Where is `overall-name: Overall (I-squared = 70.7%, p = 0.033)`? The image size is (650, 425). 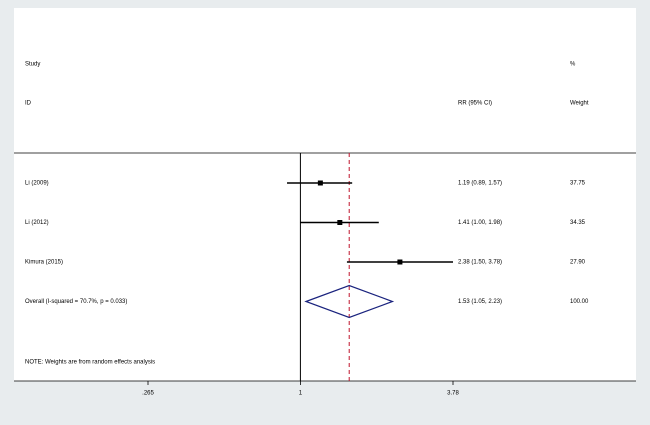
overall-name: Overall (I-squared = 70.7%, p = 0.033) is located at coordinates (76, 302).